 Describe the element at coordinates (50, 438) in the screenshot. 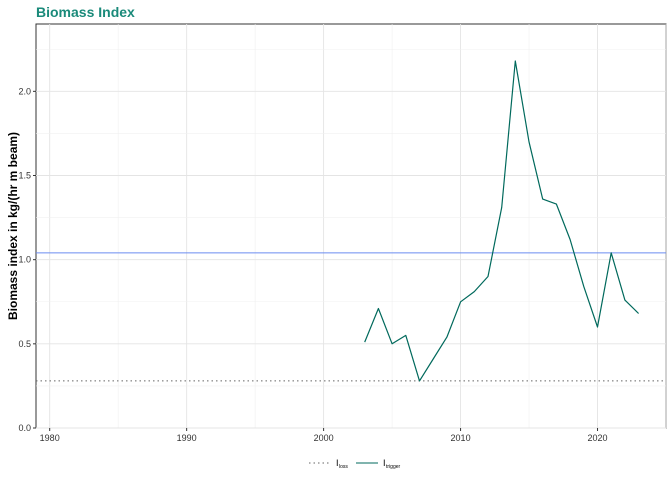

I see `x-tick-label: 1980` at that location.